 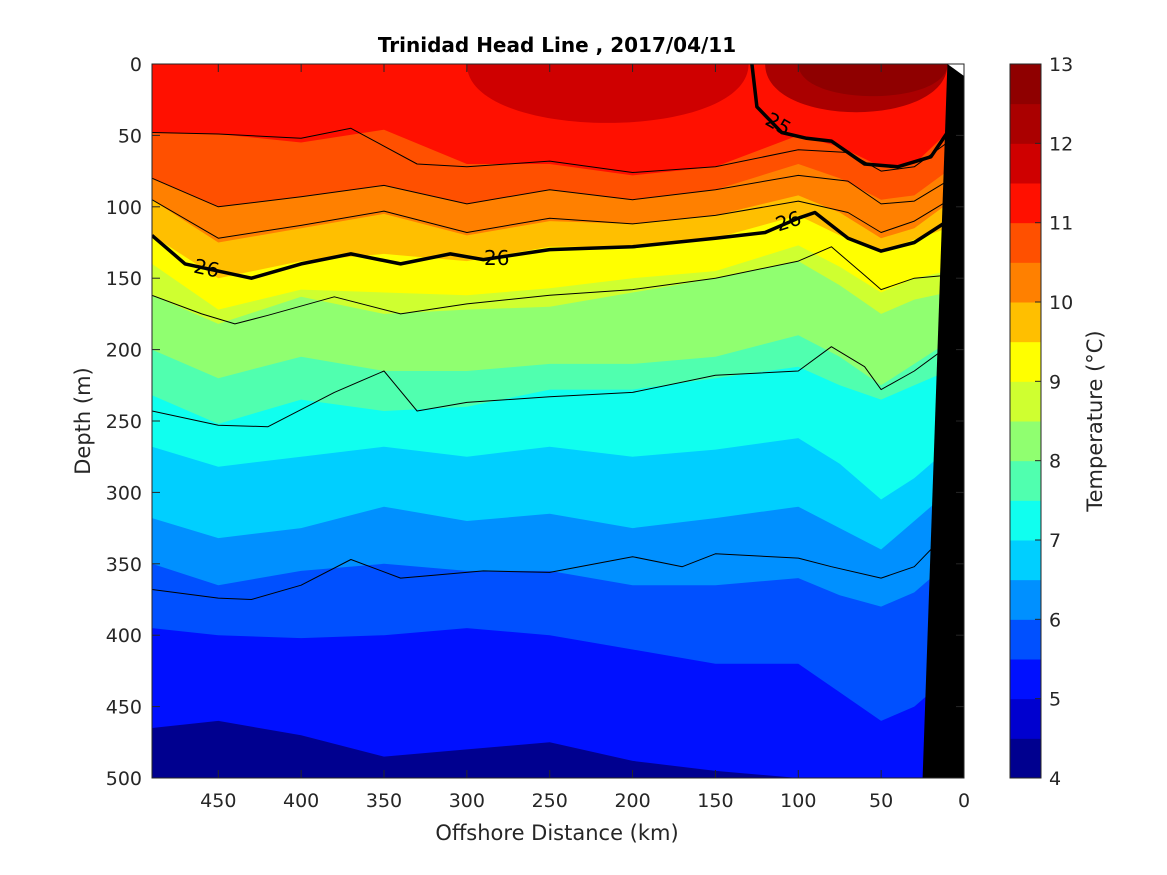 I want to click on y-tick-label: 100, so click(x=124, y=208).